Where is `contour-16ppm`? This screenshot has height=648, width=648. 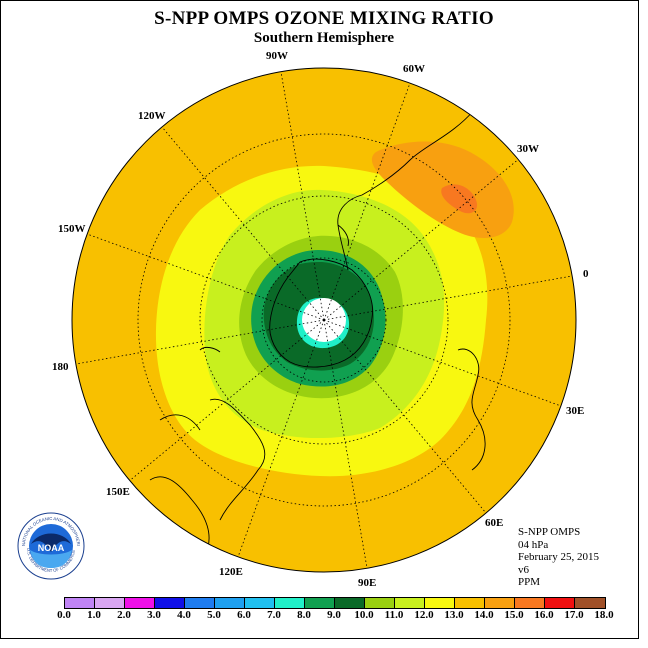 contour-16ppm is located at coordinates (459, 199).